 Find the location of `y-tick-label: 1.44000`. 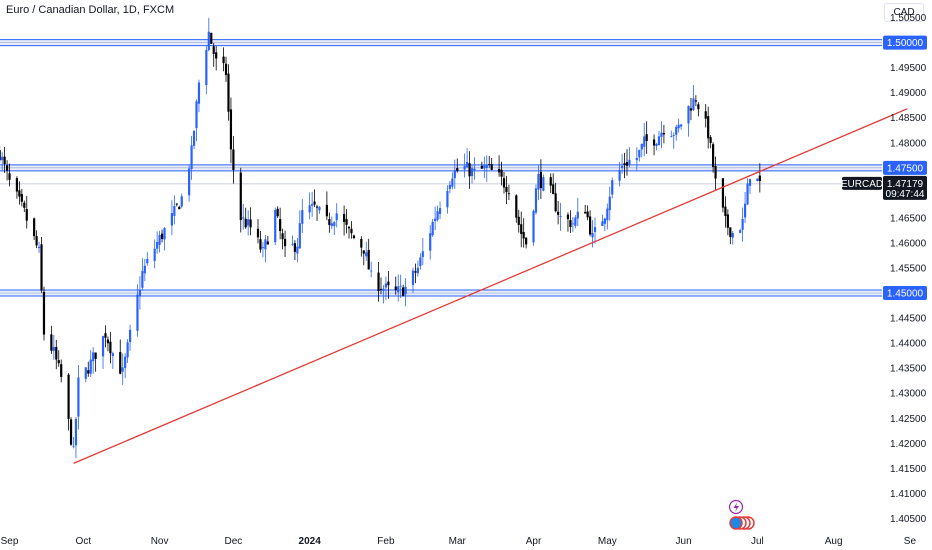

y-tick-label: 1.44000 is located at coordinates (908, 344).